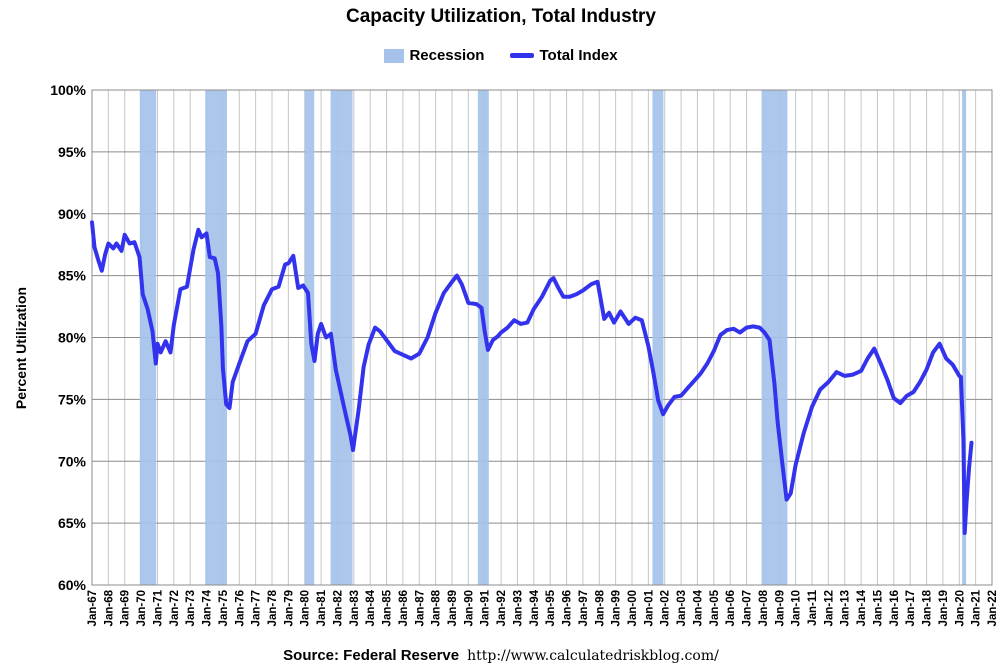 This screenshot has height=671, width=1002. What do you see at coordinates (72, 585) in the screenshot?
I see `y-tick-label: 60%` at bounding box center [72, 585].